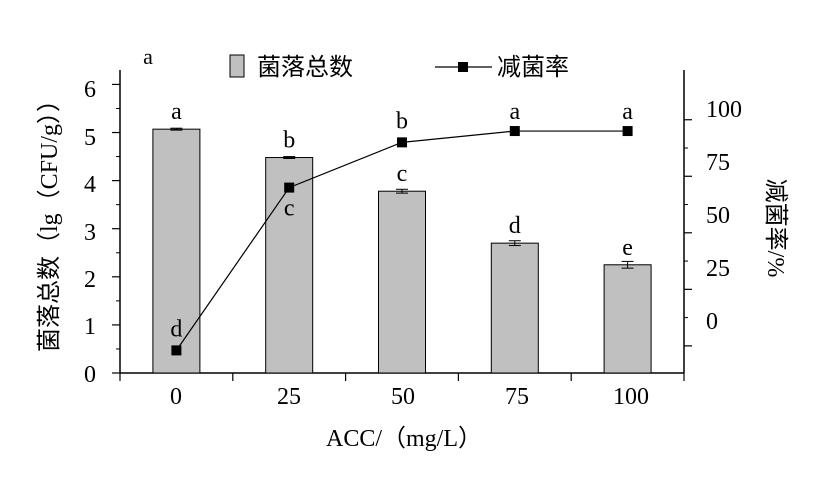  What do you see at coordinates (718, 269) in the screenshot?
I see `y2-tick-label: 25` at bounding box center [718, 269].